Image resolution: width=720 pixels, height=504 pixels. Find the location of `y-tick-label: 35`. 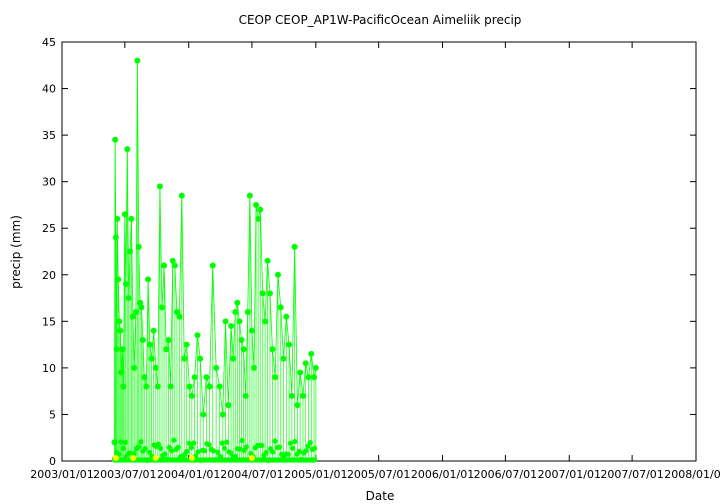

y-tick-label: 35 is located at coordinates (49, 135).